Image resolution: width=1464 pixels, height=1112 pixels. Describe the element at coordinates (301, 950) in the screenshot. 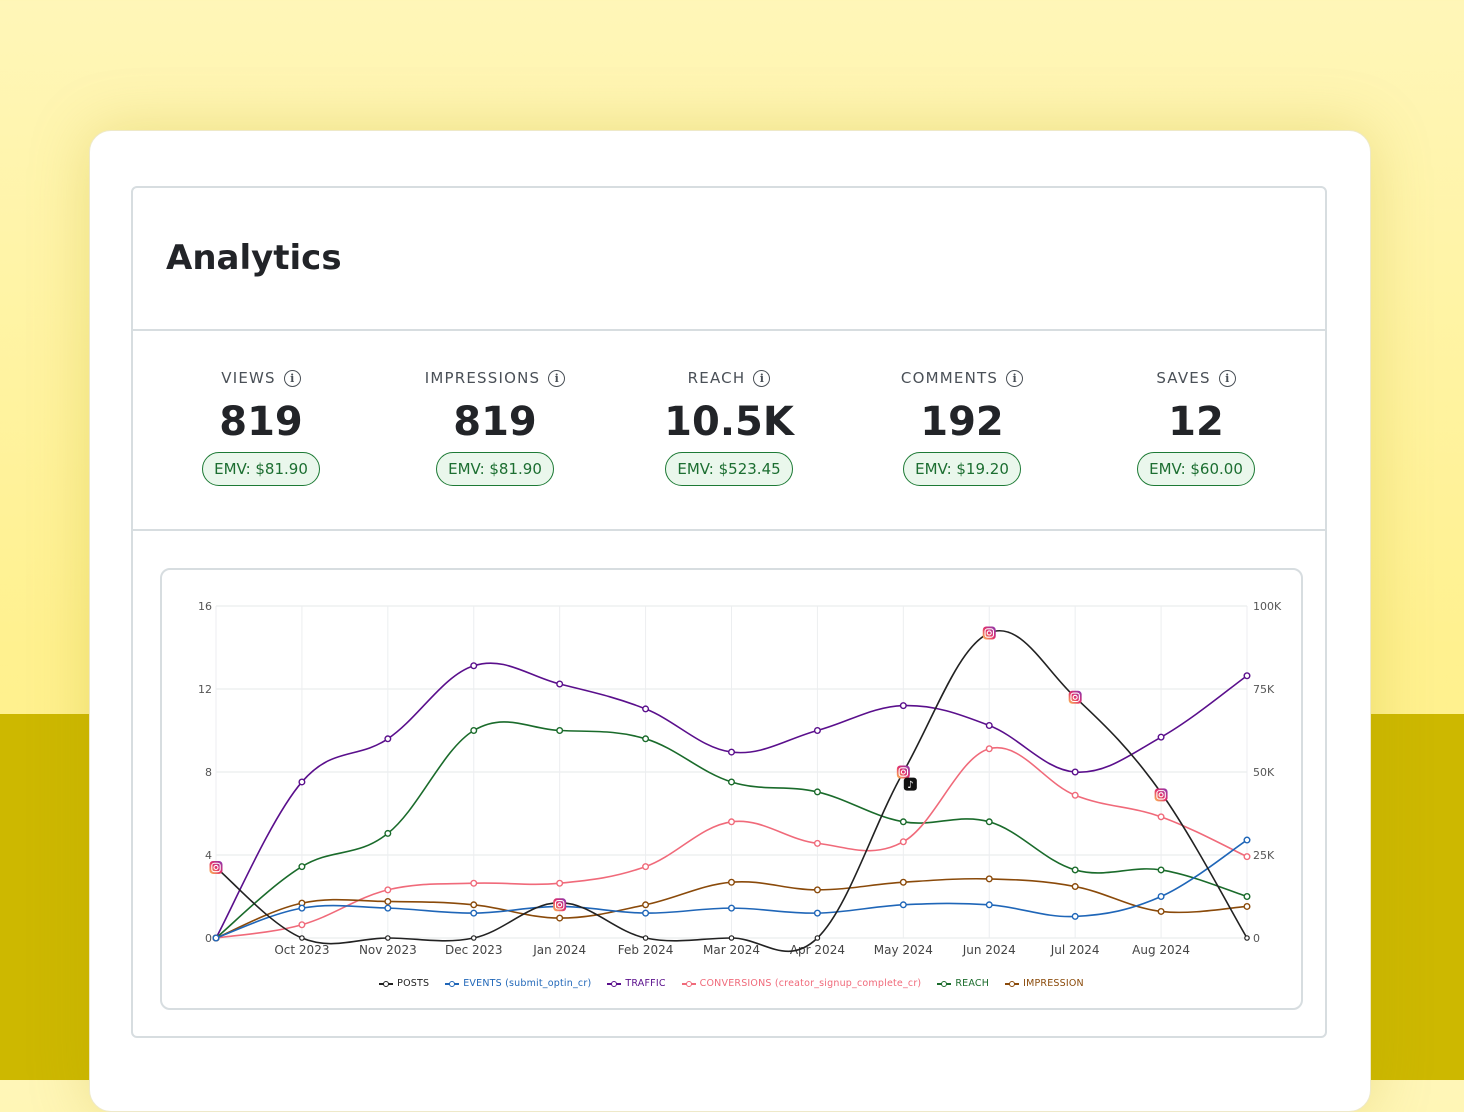

I see `x-tick-label: Oct 2023` at that location.